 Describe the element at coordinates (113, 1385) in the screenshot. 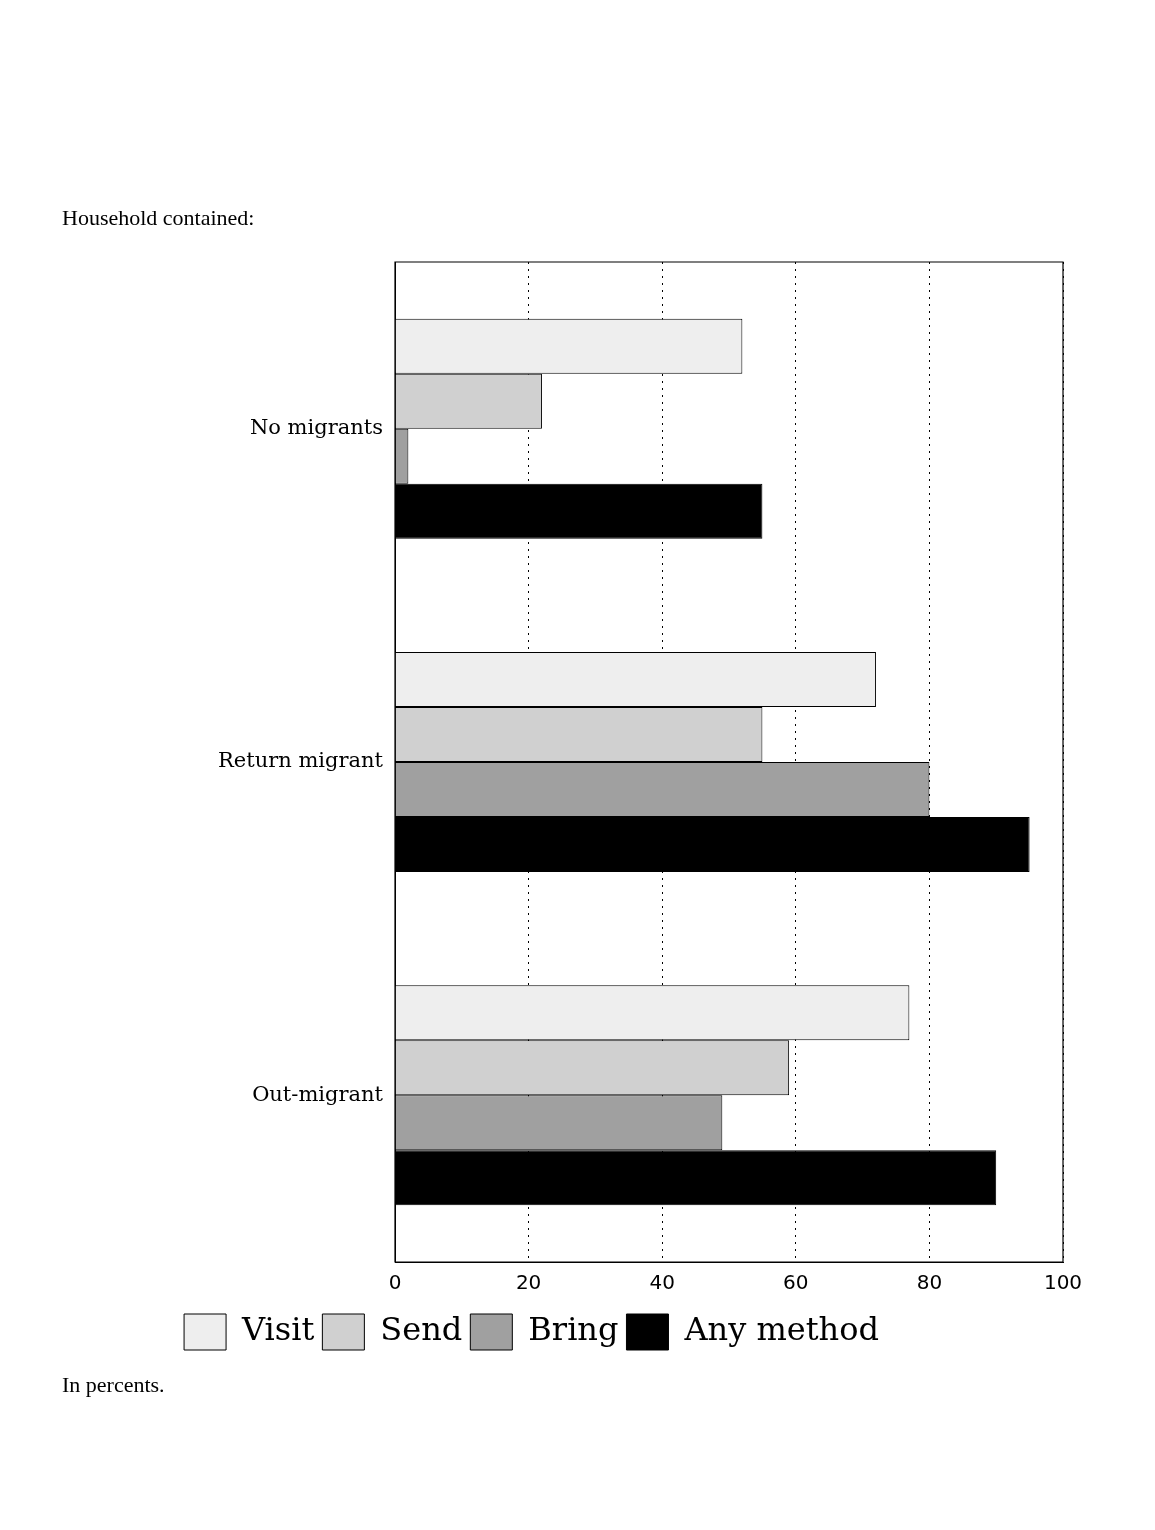

I see `text: In percents.` at that location.